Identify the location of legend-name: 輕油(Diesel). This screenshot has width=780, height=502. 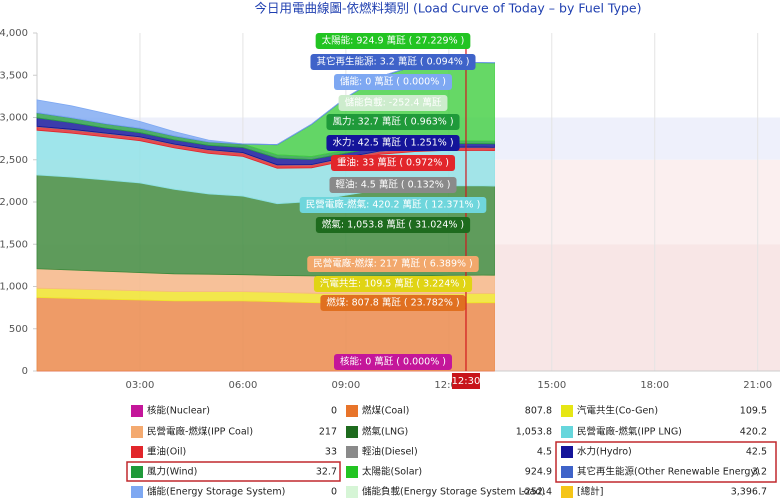
(390, 452).